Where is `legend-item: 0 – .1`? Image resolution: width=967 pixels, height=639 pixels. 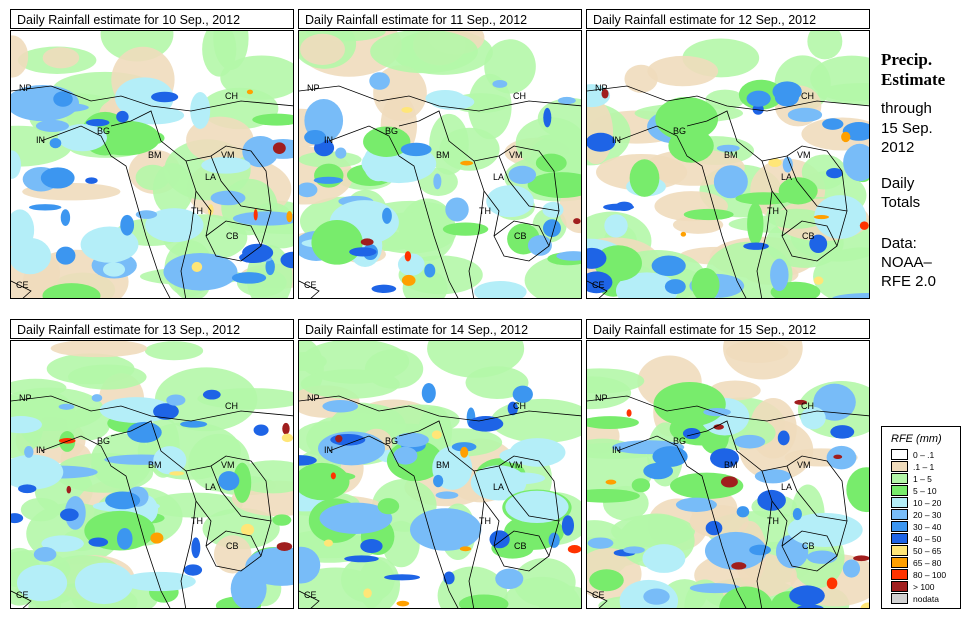
legend-item: 0 – .1 is located at coordinates (925, 455).